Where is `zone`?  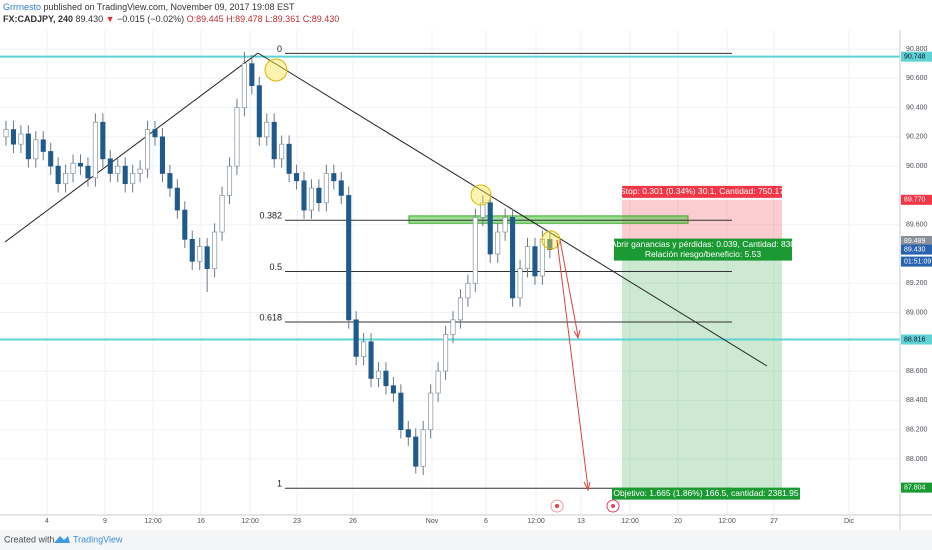
zone is located at coordinates (548, 219).